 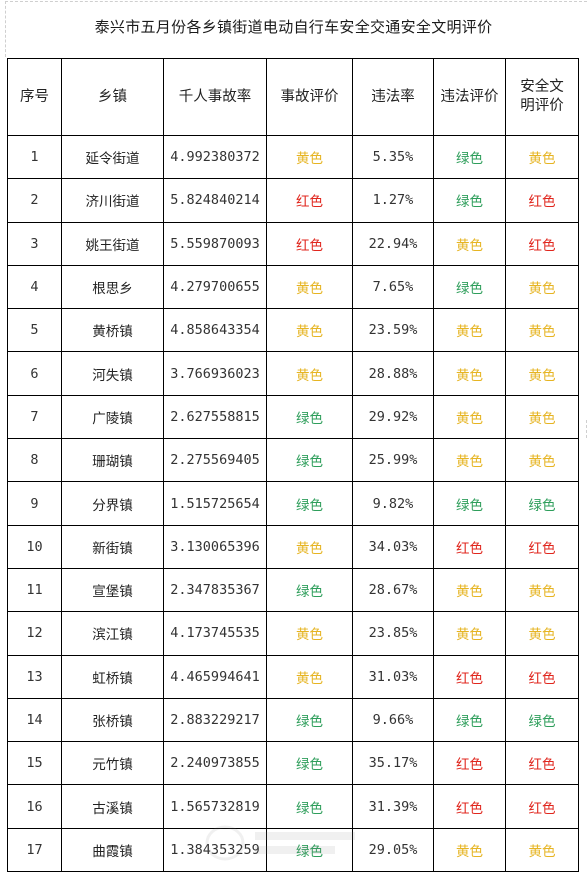 I want to click on header-accident-rate: 千人事故率, so click(x=215, y=97).